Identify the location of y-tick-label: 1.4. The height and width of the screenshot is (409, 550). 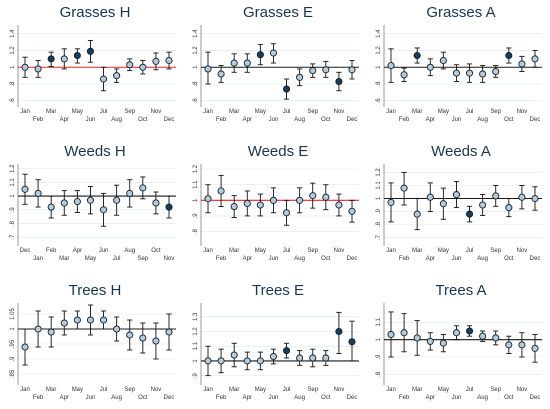
(379, 33).